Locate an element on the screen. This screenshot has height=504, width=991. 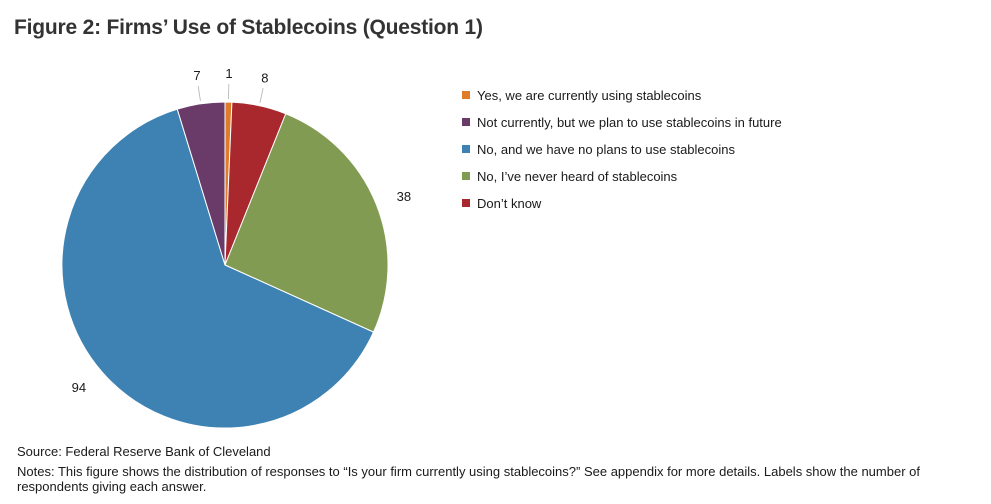
data-label-yes-we-are-currently-using-stablecoins: 1 is located at coordinates (228, 73).